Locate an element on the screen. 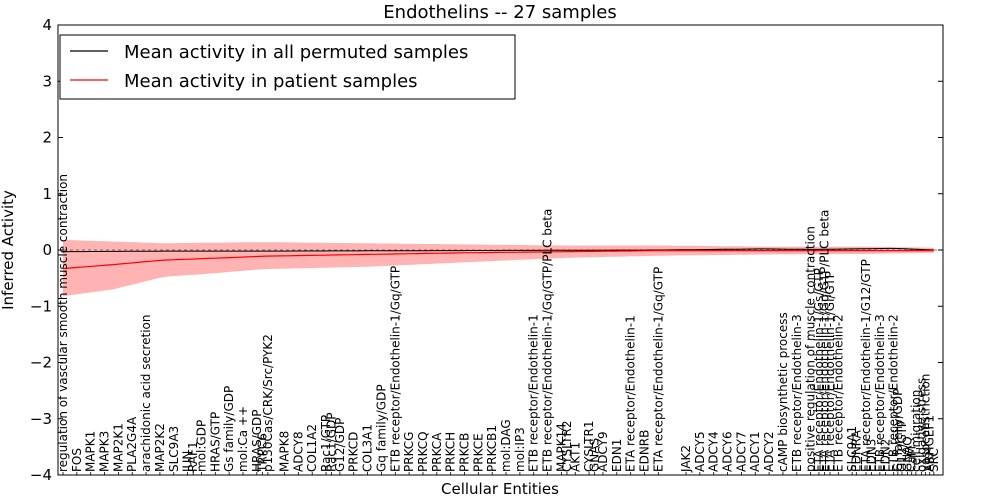  x-category-label: ETB receptor/Endothelin-1/Gq/GTP is located at coordinates (395, 369).